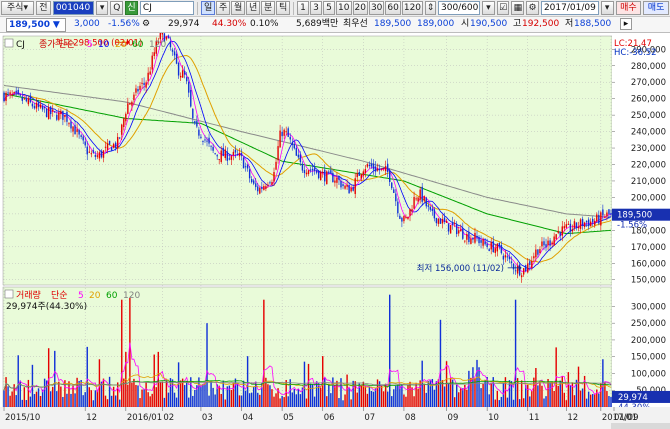 The height and width of the screenshot is (429, 670). Describe the element at coordinates (303, 8) in the screenshot. I see `minute-tab: 1` at that location.